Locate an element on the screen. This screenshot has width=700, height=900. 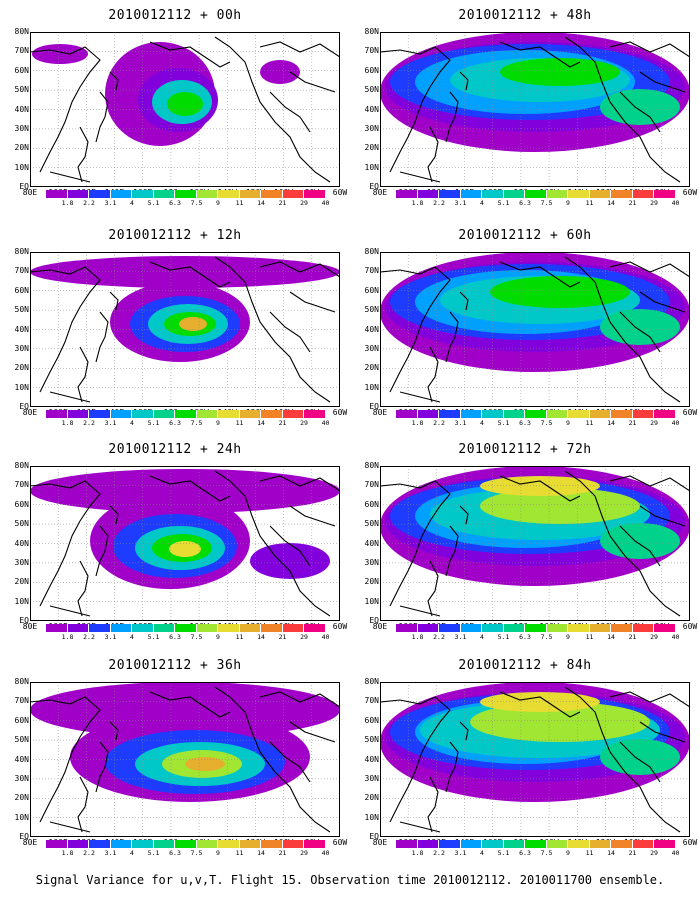
colorbar-label: 40 is located at coordinates (325, 637).